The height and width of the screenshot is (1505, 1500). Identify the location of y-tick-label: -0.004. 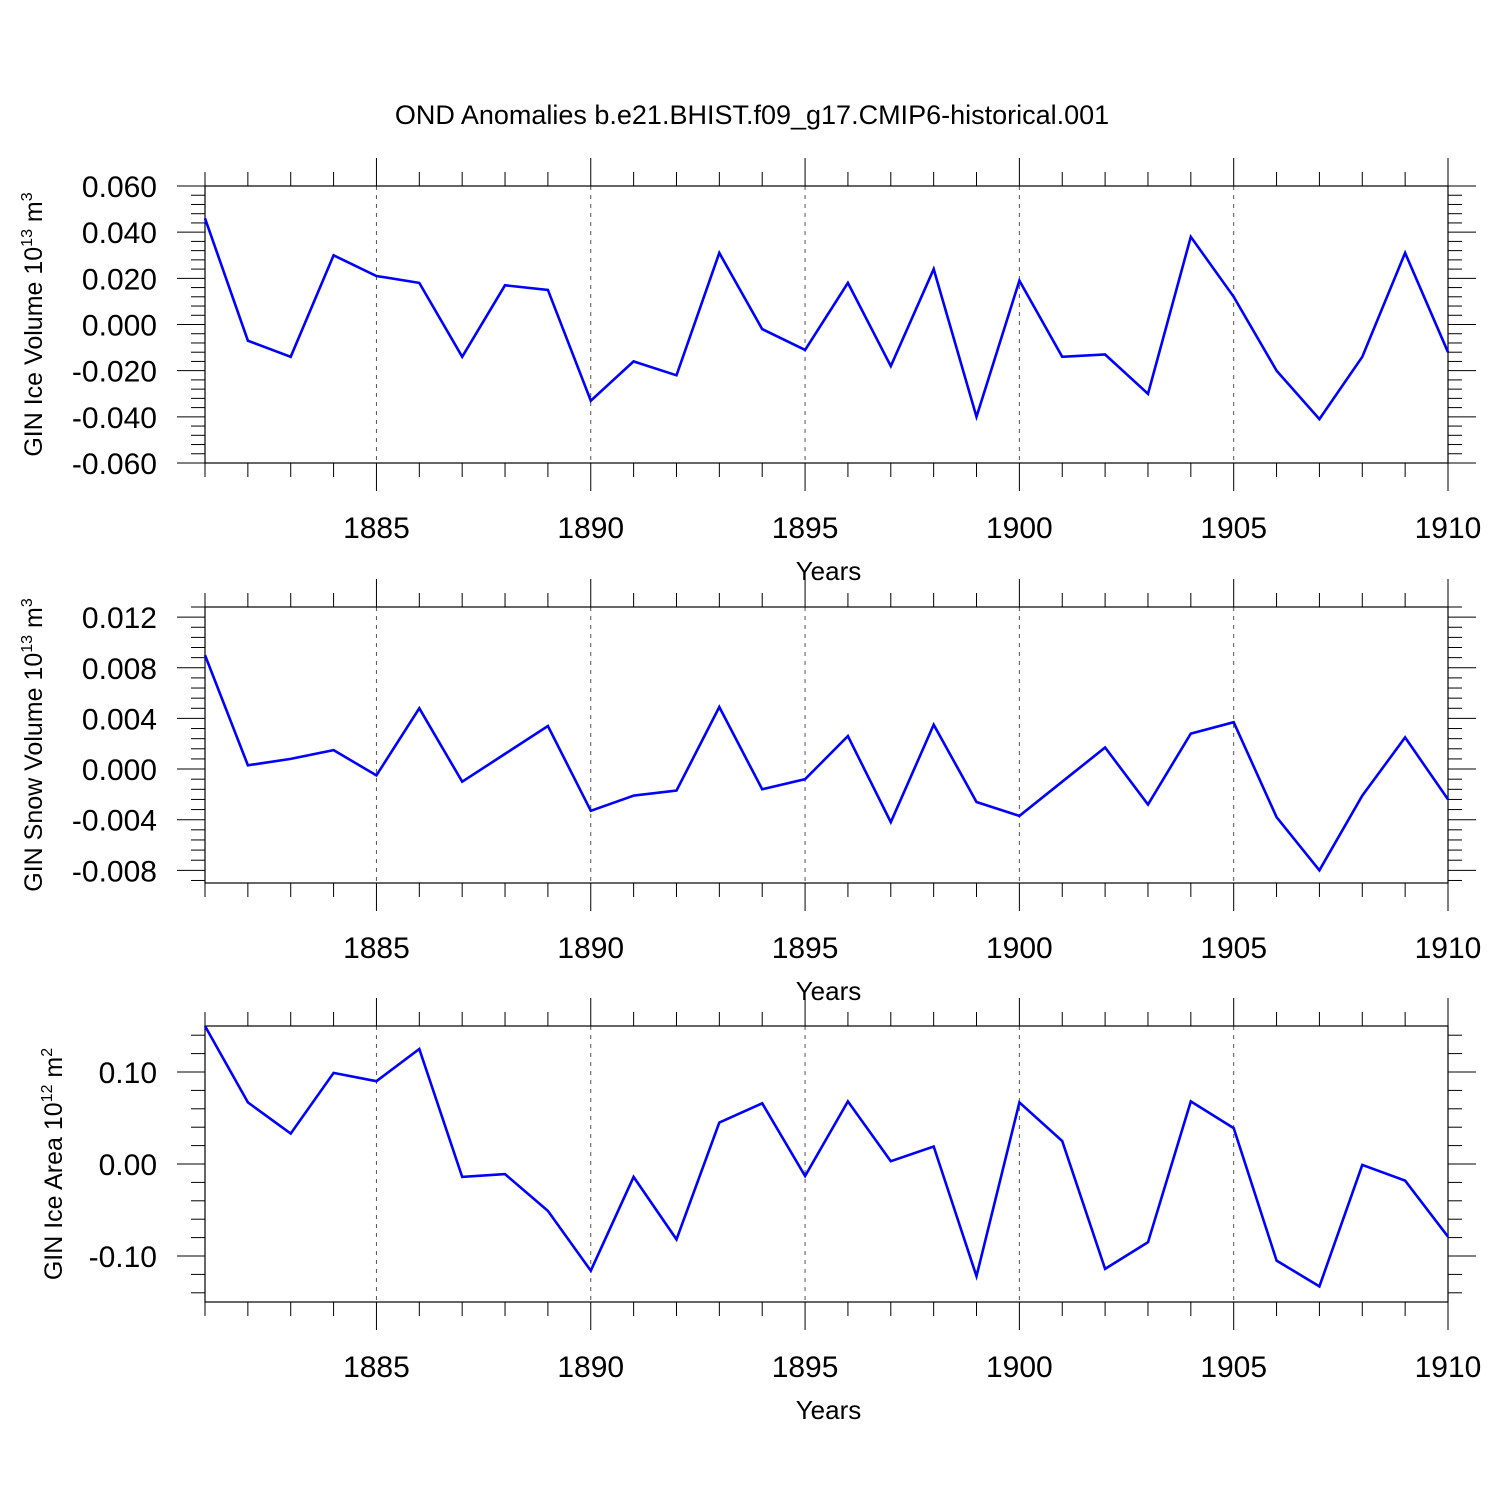
(114, 821).